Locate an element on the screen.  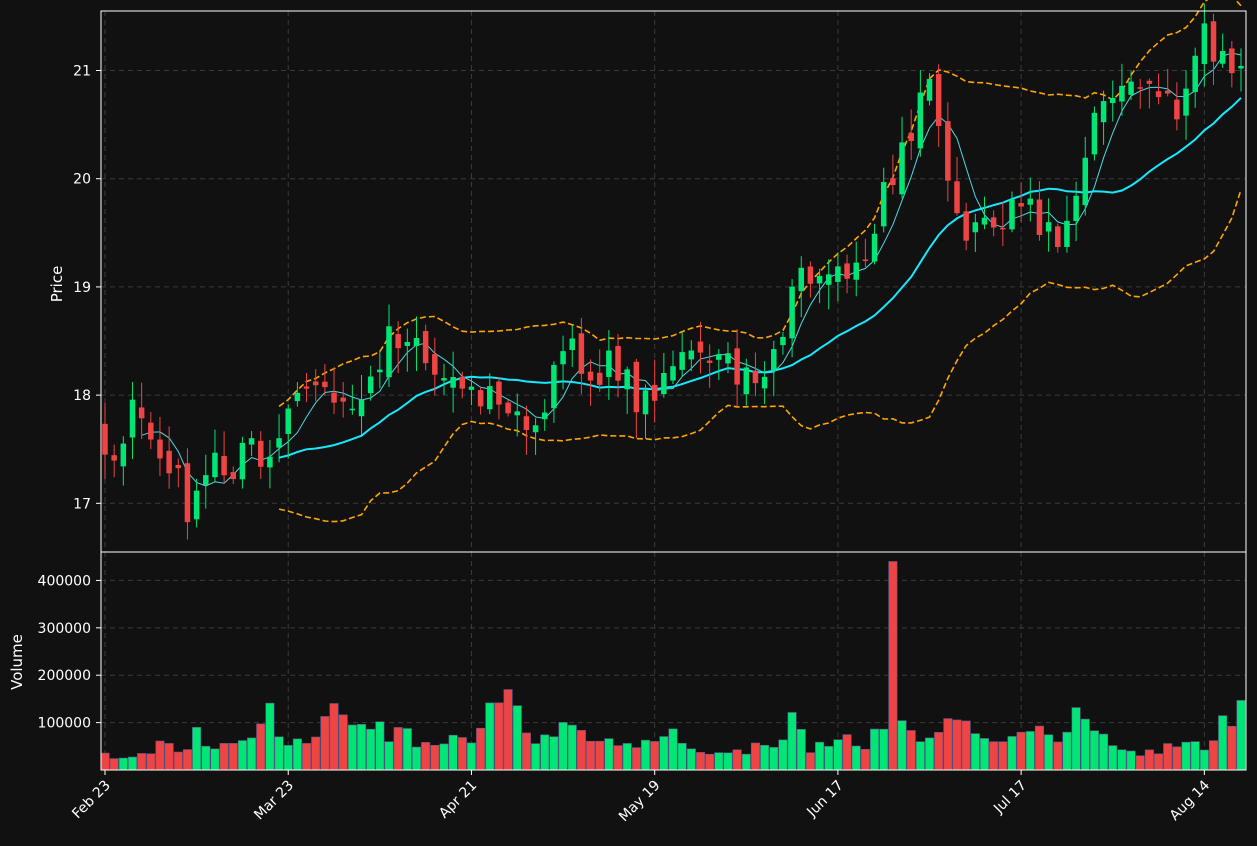
price-tick-label: 21 is located at coordinates (82, 72).